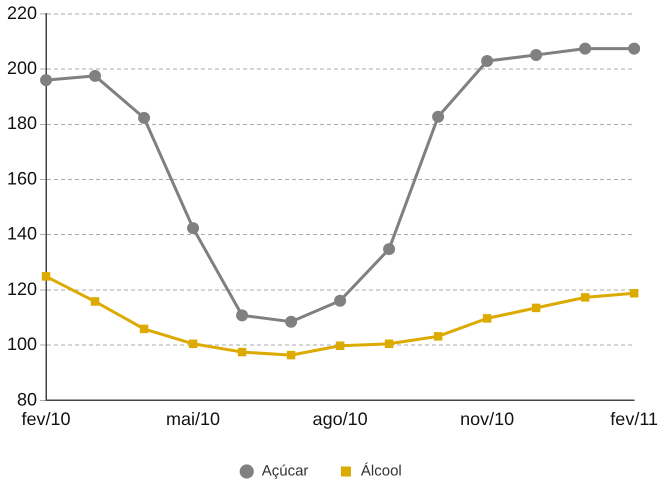  I want to click on y-tick-label: 120, so click(22, 288).